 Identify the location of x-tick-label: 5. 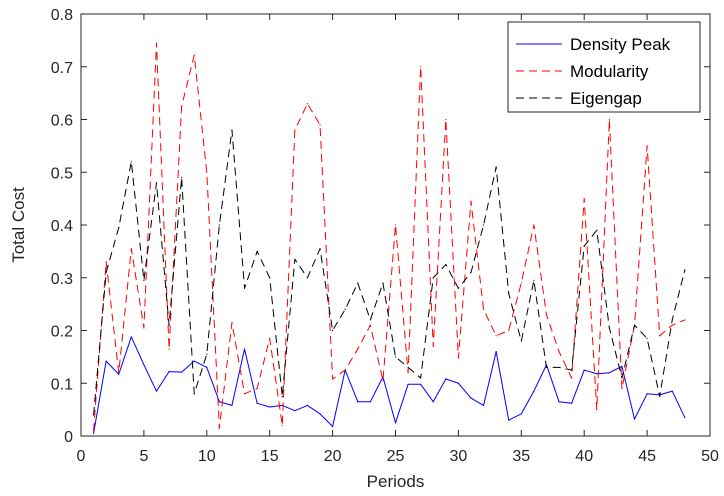
(143, 456).